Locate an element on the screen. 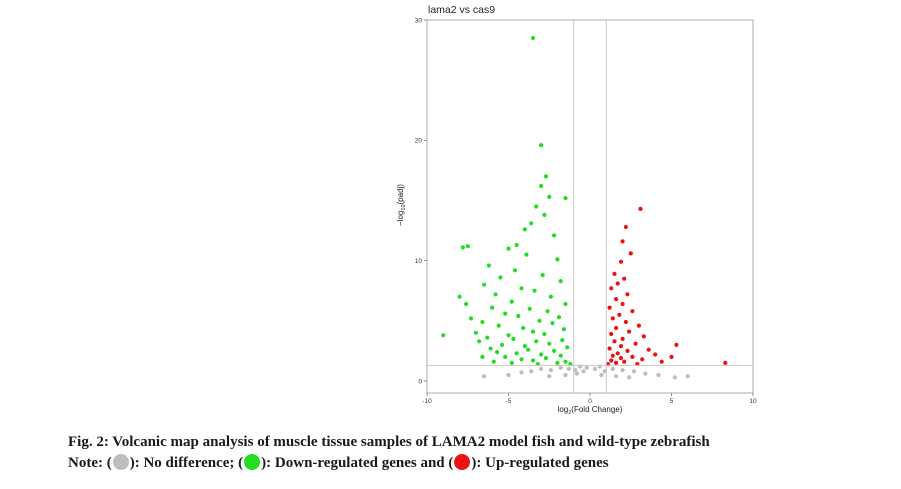  x-tick-label: 0 is located at coordinates (590, 401).